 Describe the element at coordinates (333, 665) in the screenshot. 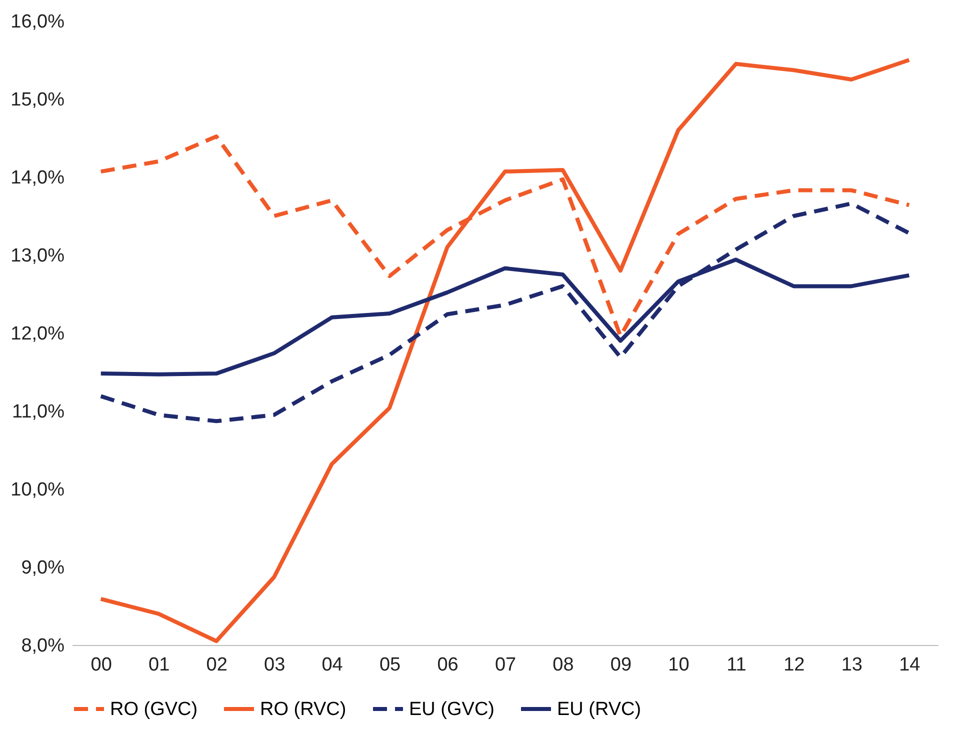

I see `x-tick-label: 04` at that location.